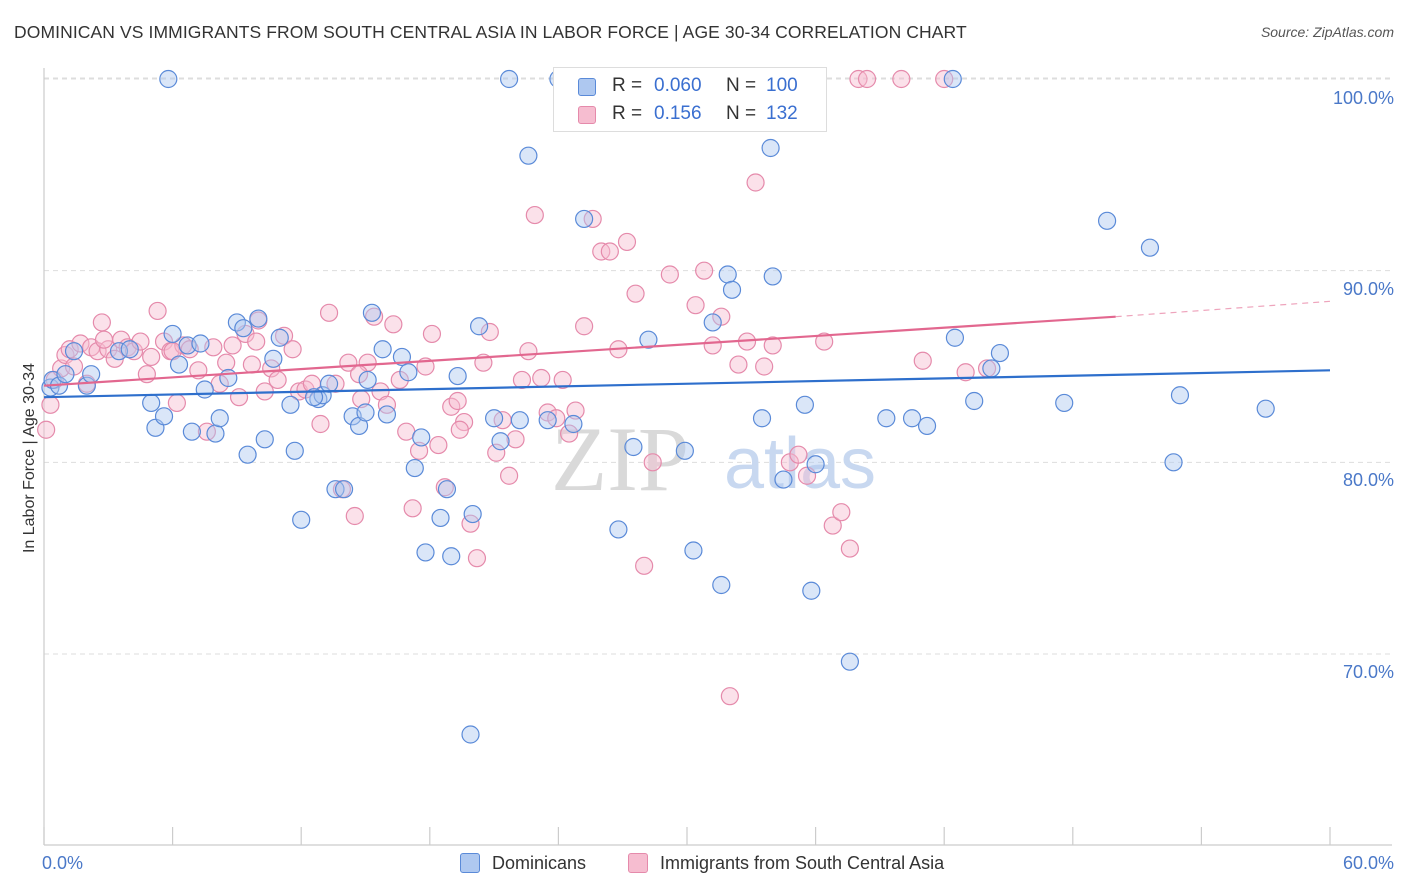  Describe the element at coordinates (1223, 309) in the screenshot. I see `trend-line-immigrants-extension` at that location.